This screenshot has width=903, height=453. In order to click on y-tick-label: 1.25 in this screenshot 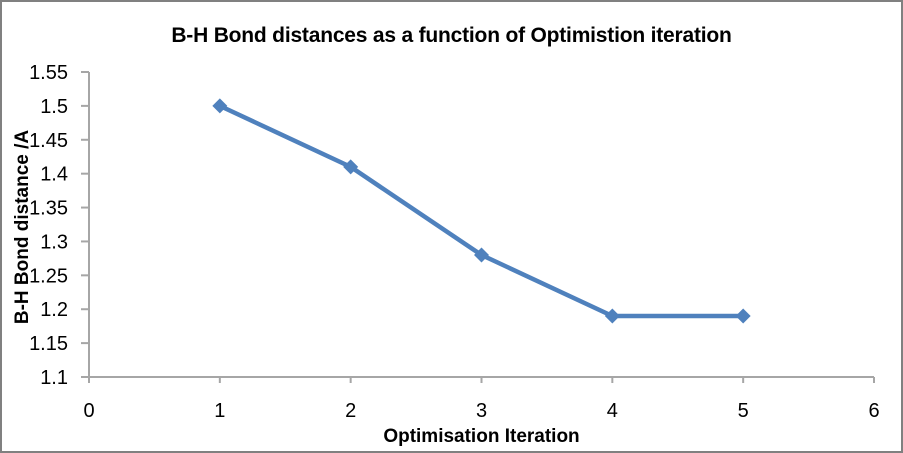, I will do `click(48, 276)`.